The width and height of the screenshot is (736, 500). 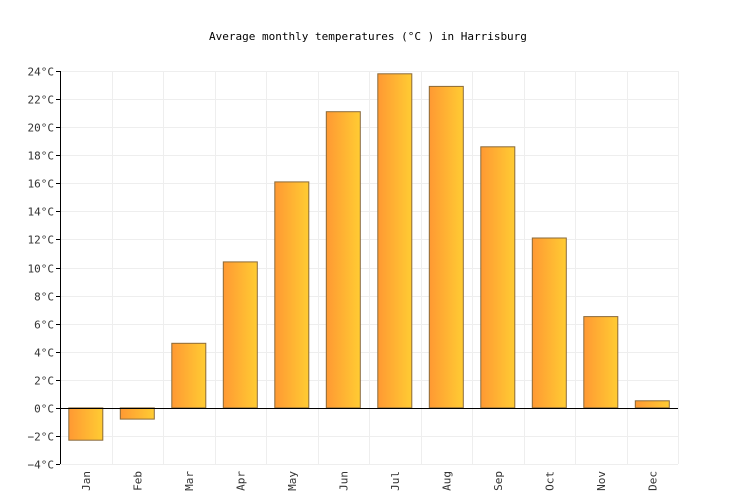 What do you see at coordinates (549, 481) in the screenshot?
I see `x-tick-label: Oct` at bounding box center [549, 481].